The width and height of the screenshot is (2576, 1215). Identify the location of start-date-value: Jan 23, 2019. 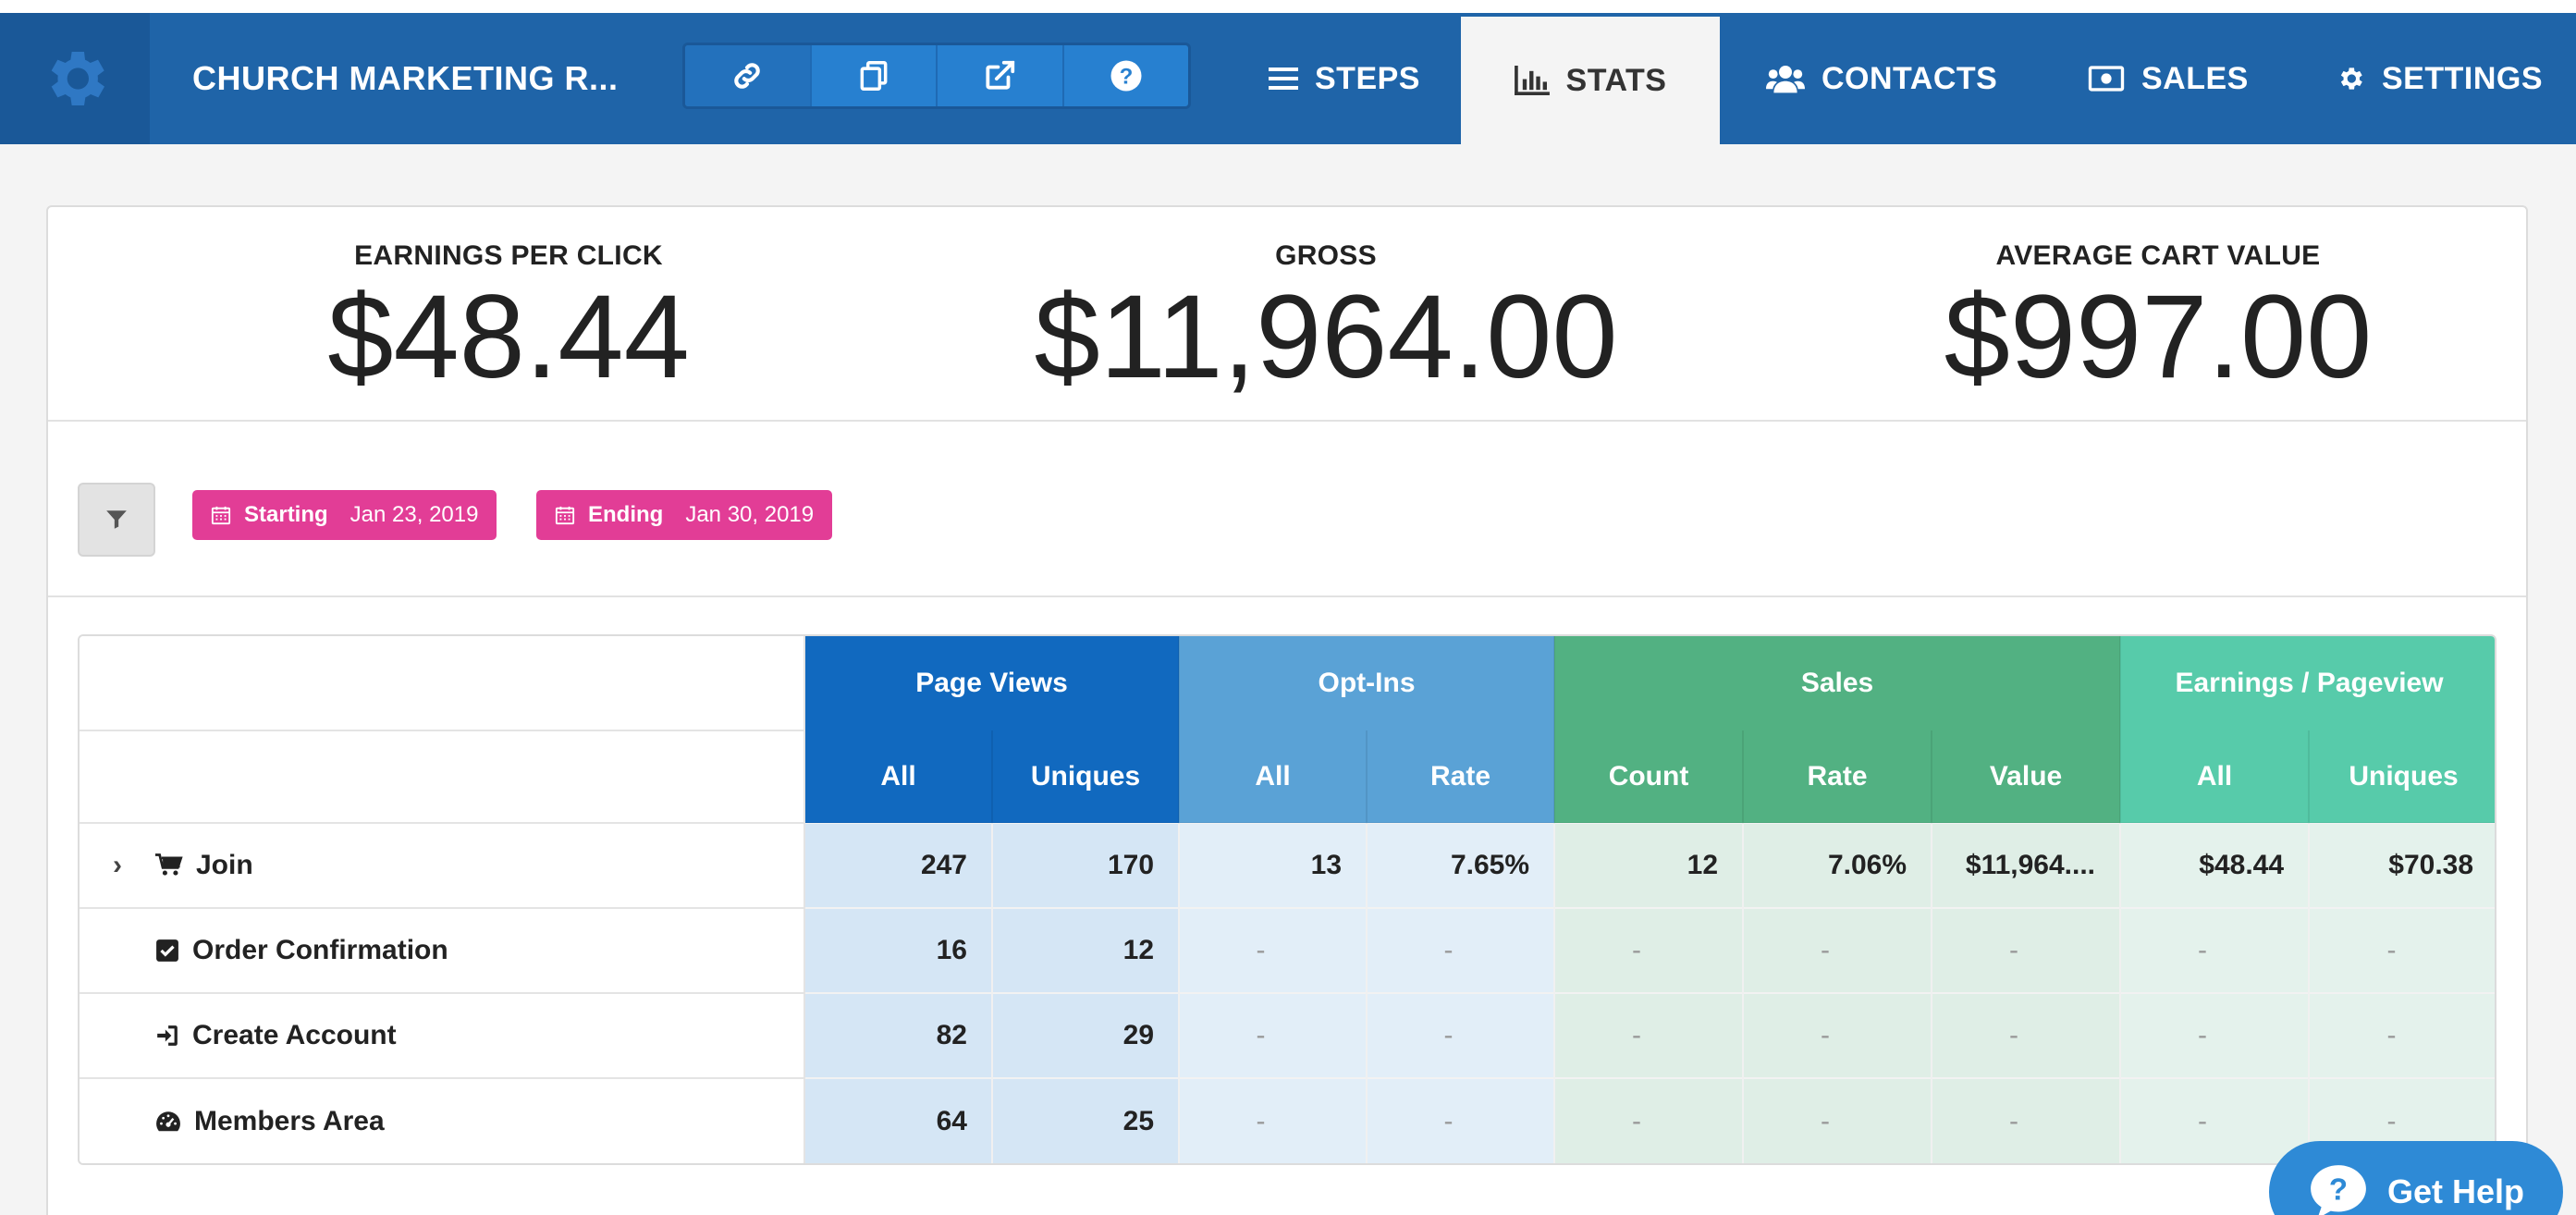
(415, 514).